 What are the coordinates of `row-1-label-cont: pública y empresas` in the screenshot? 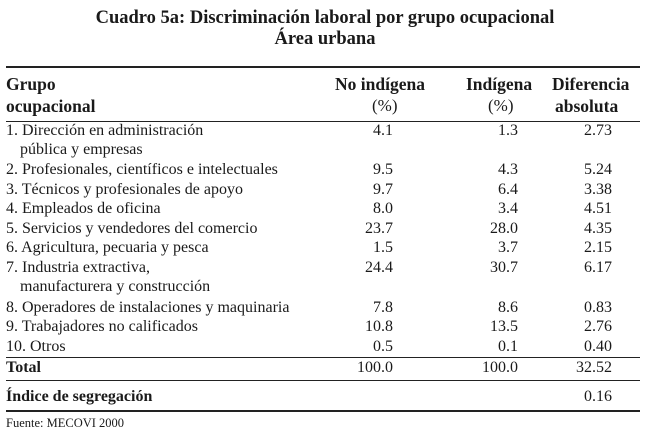 It's located at (81, 149).